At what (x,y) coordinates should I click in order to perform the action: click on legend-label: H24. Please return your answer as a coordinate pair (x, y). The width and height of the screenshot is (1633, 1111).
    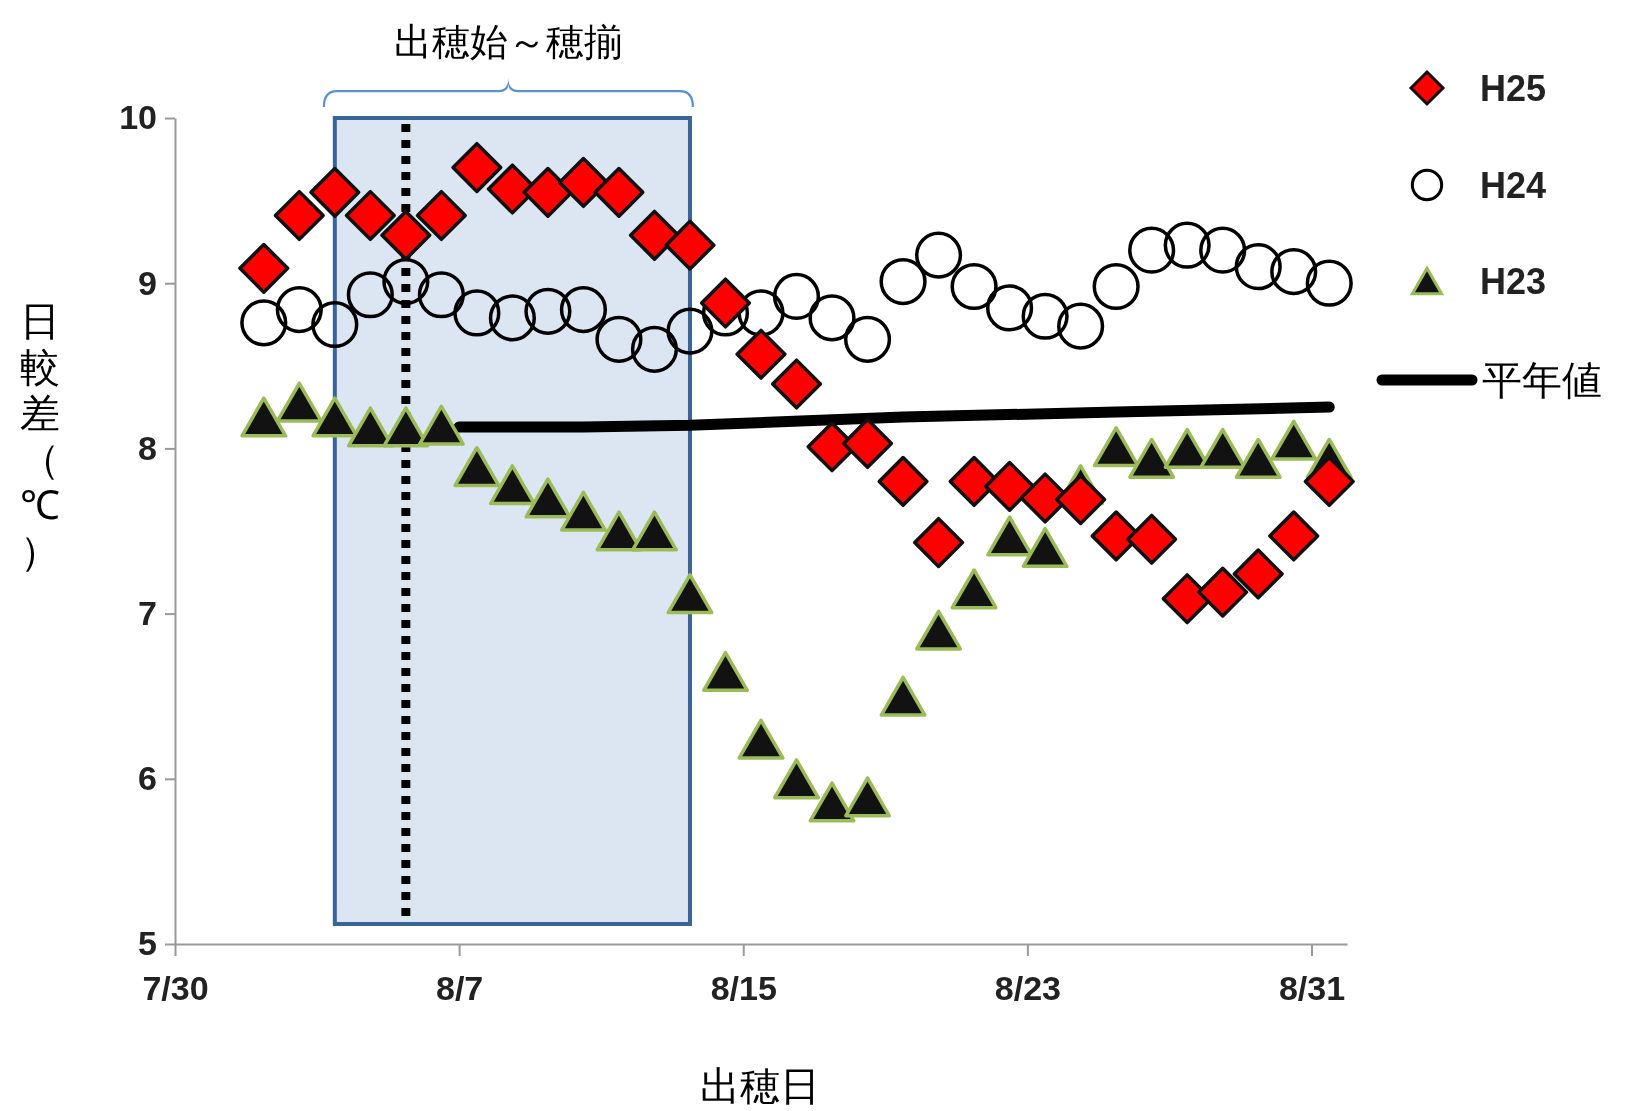
    Looking at the image, I should click on (1513, 185).